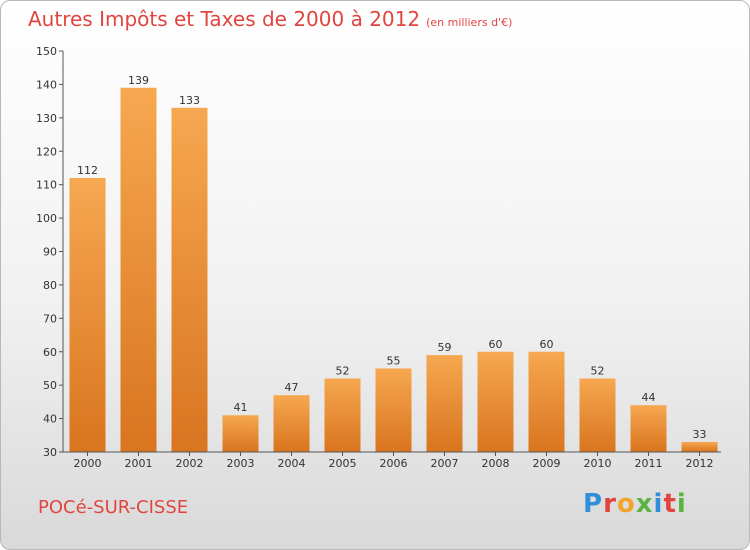  What do you see at coordinates (343, 463) in the screenshot?
I see `x-tick-label: 2005` at bounding box center [343, 463].